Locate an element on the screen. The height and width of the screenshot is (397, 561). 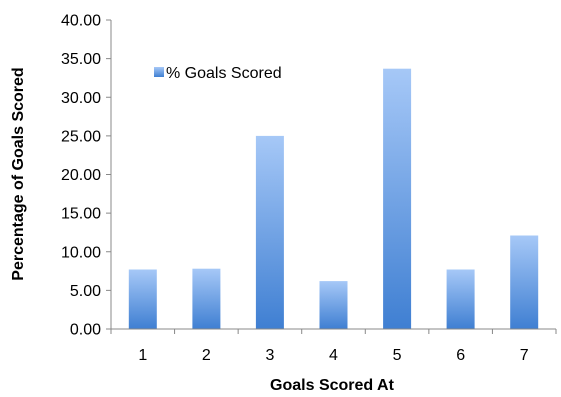
x-tick-label: 4 is located at coordinates (333, 355).